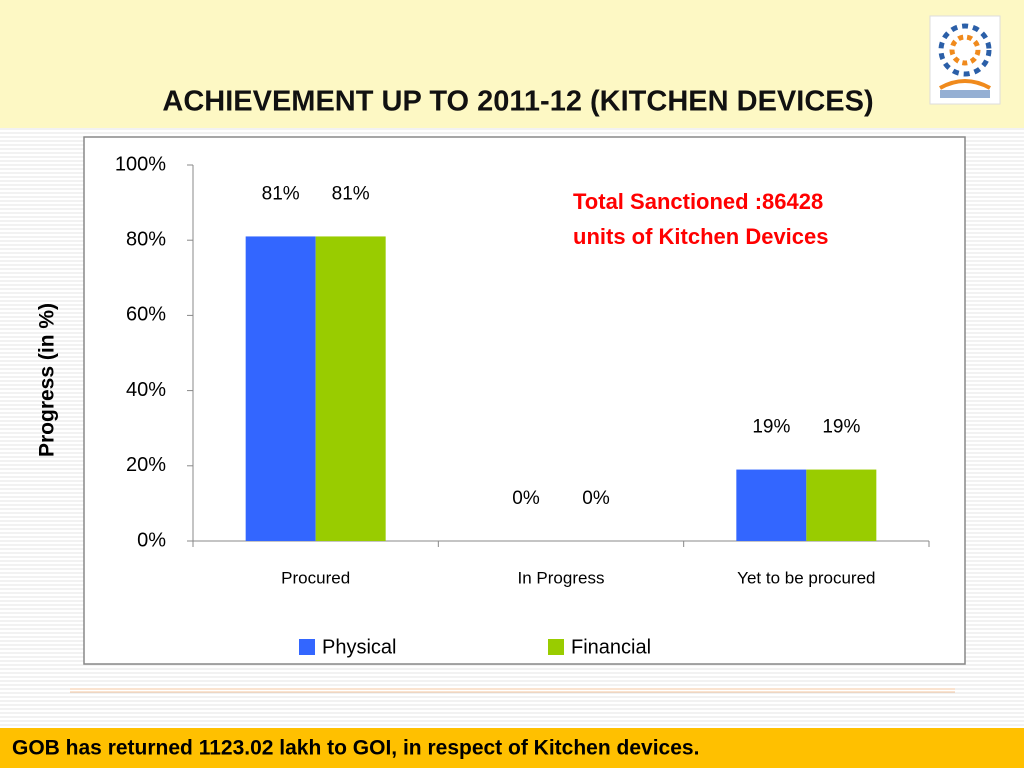 The height and width of the screenshot is (768, 1024). I want to click on x-tick-label: In Progress, so click(561, 577).